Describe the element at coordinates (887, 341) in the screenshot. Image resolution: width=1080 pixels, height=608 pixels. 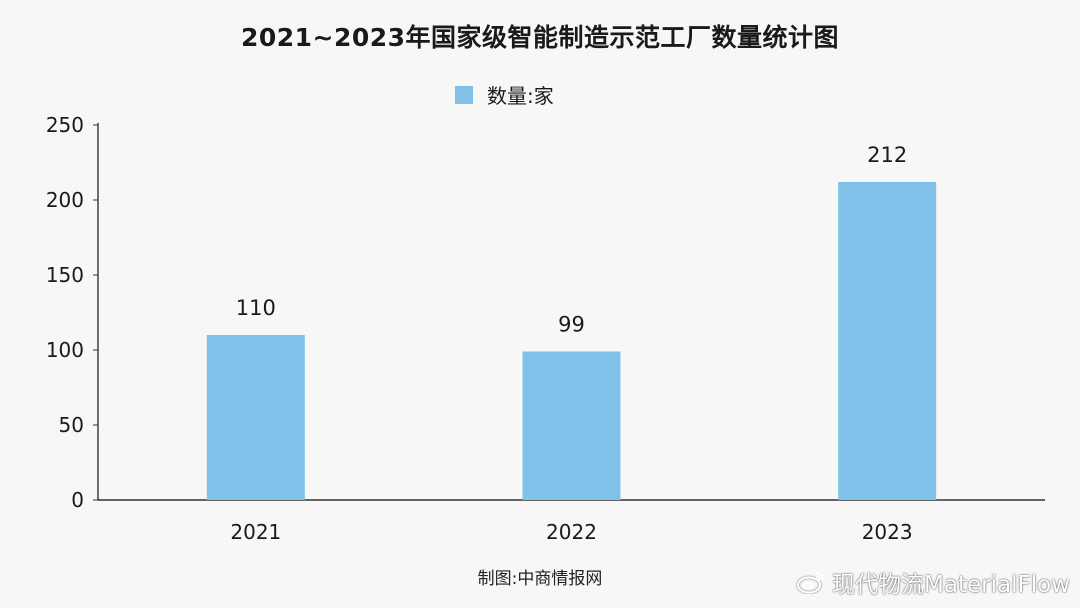
I see `bar-2023` at that location.